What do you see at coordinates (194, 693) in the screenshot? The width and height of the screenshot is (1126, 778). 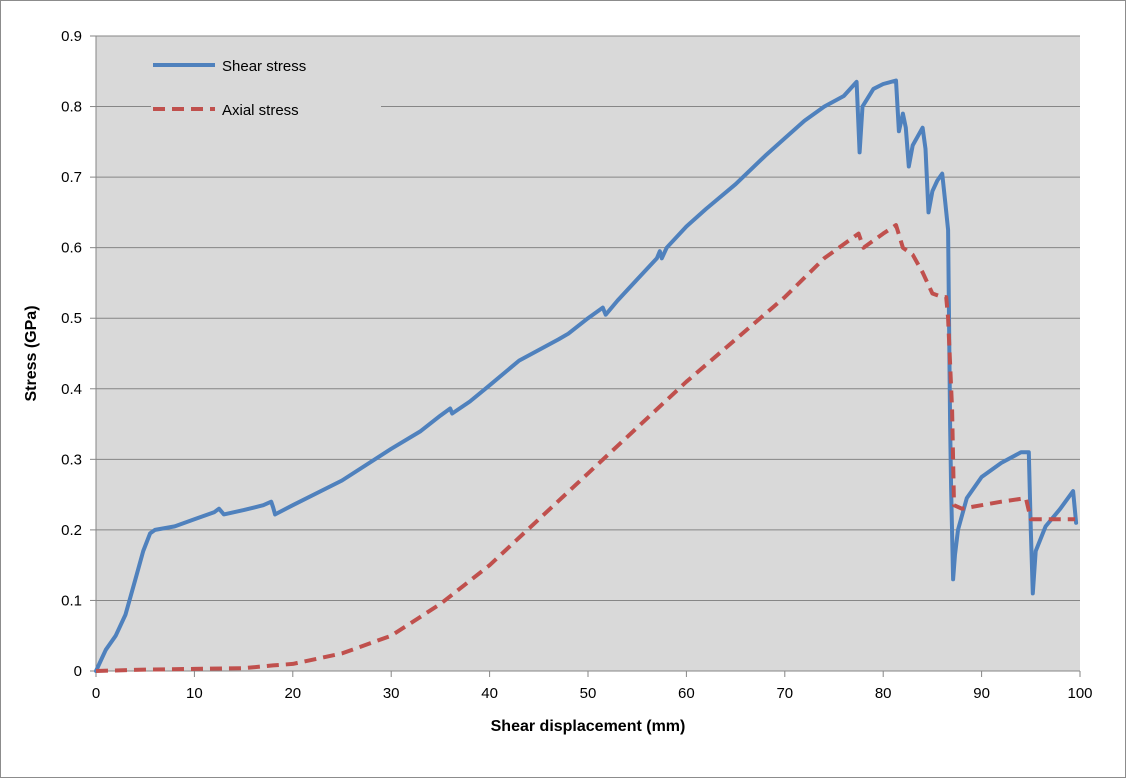 I see `x-tick-label: 10` at bounding box center [194, 693].